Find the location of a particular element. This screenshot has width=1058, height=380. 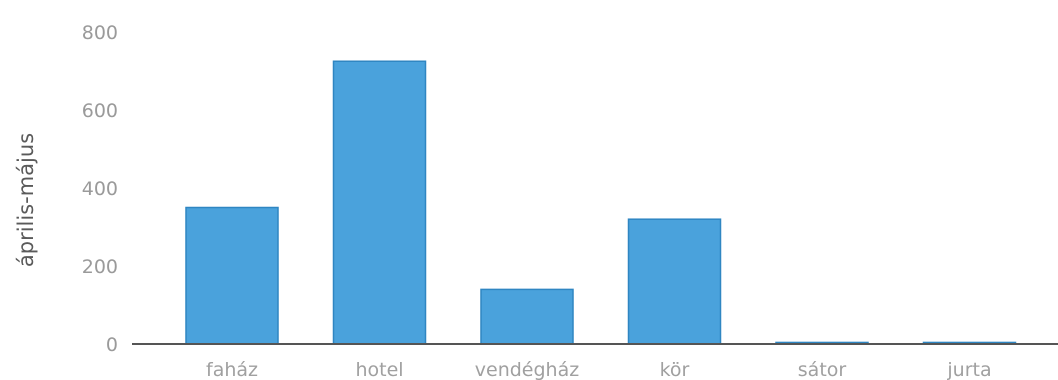

y-tick-label: 200 is located at coordinates (100, 267).